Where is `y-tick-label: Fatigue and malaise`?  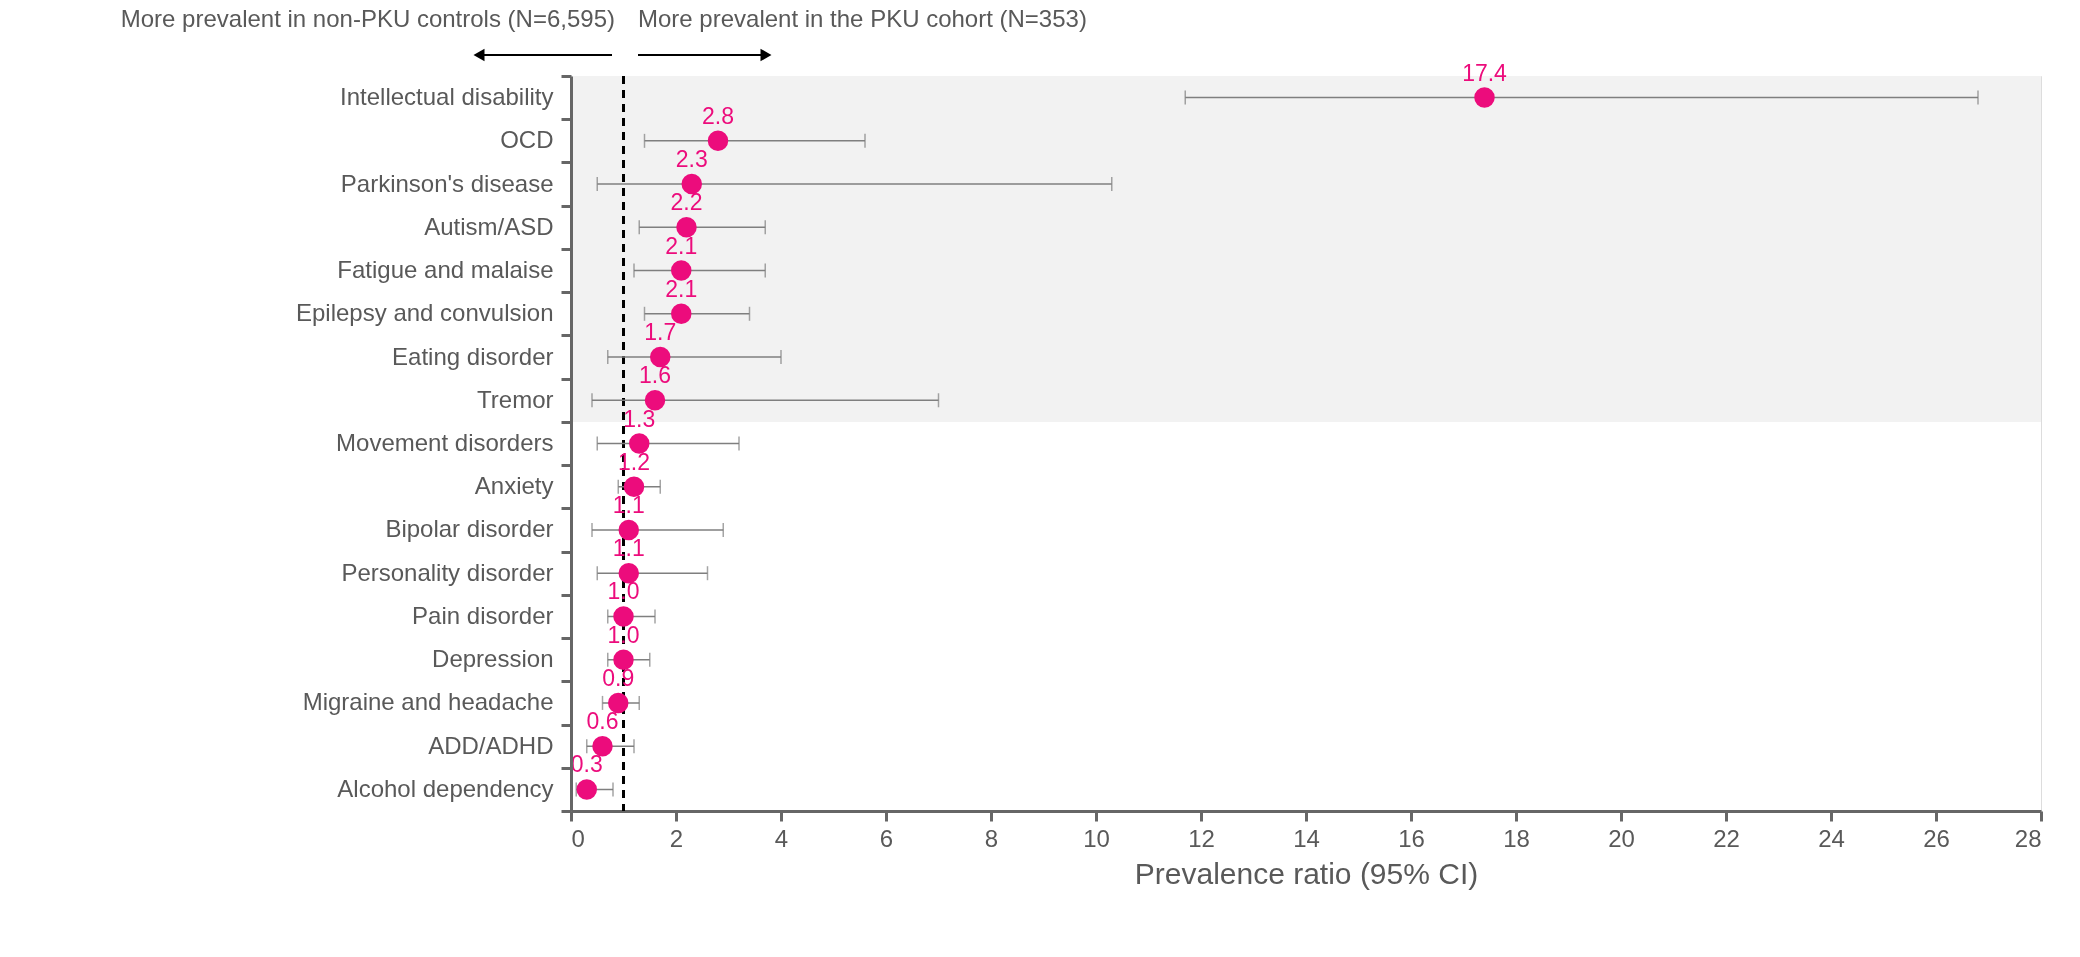
y-tick-label: Fatigue and malaise is located at coordinates (445, 270).